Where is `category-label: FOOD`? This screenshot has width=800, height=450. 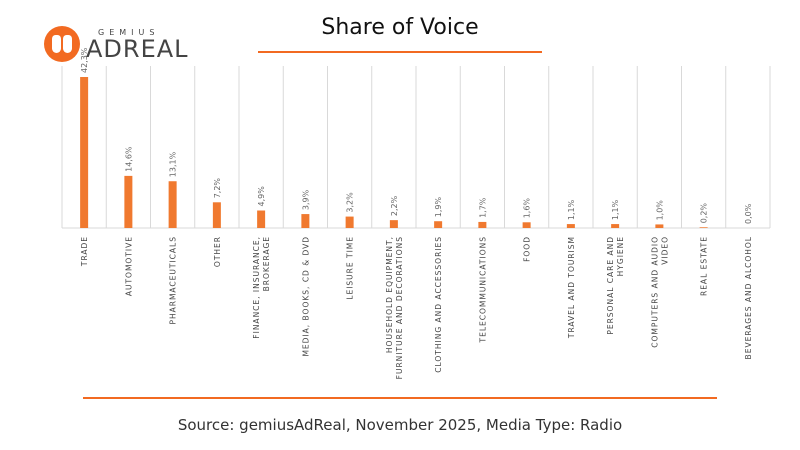 category-label: FOOD is located at coordinates (527, 249).